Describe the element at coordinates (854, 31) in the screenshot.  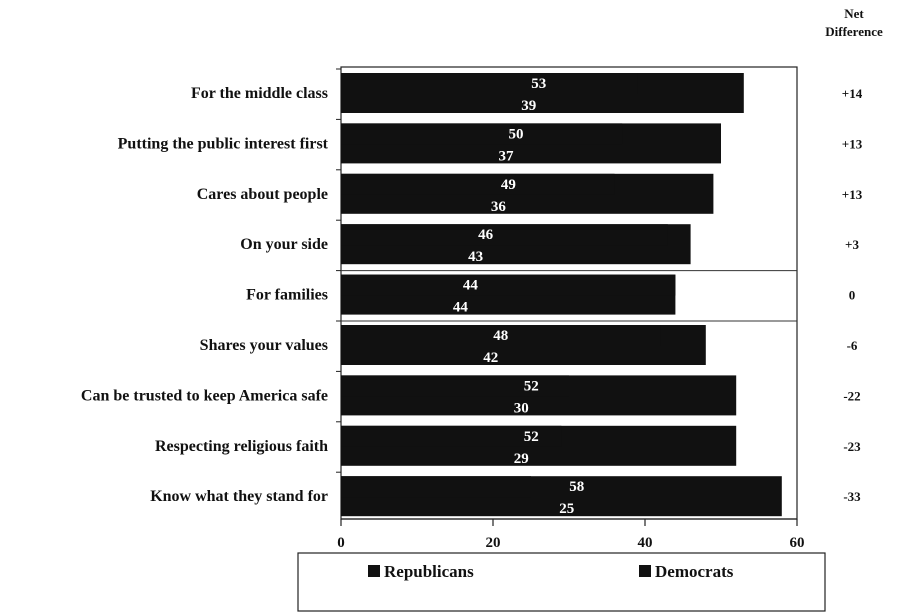
I see `net-difference-header-line-2: Difference` at that location.